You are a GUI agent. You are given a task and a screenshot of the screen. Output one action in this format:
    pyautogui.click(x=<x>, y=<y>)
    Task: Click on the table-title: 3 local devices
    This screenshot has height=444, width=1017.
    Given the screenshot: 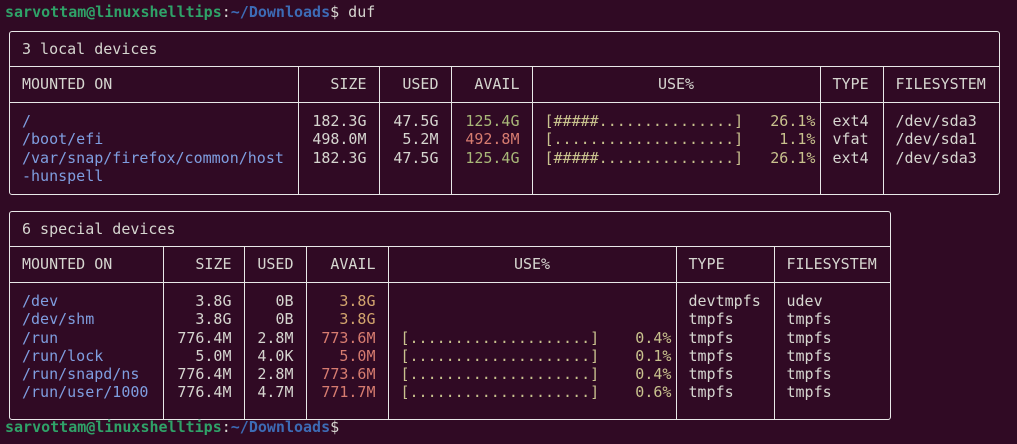 What is the action you would take?
    pyautogui.click(x=504, y=49)
    